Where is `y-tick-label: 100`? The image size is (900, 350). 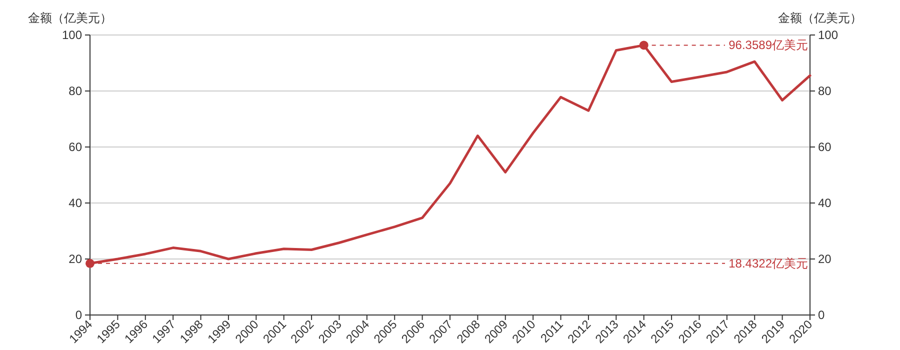 y-tick-label: 100 is located at coordinates (72, 35).